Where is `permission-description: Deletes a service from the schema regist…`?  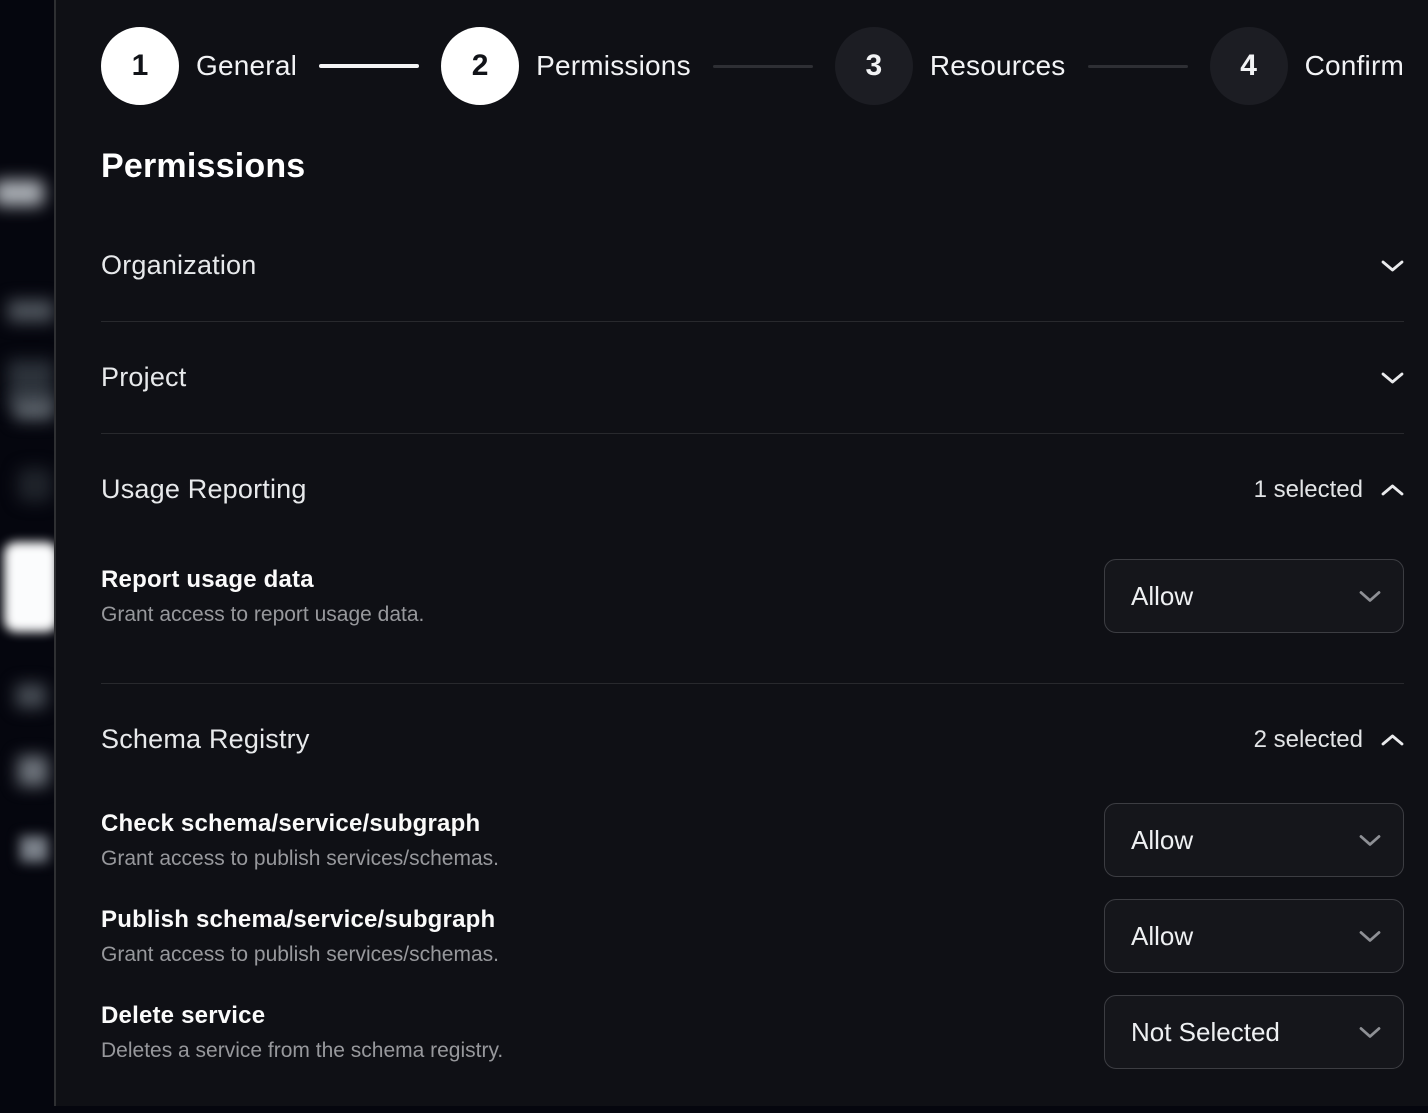
permission-description: Deletes a service from the schema regist… is located at coordinates (302, 1050).